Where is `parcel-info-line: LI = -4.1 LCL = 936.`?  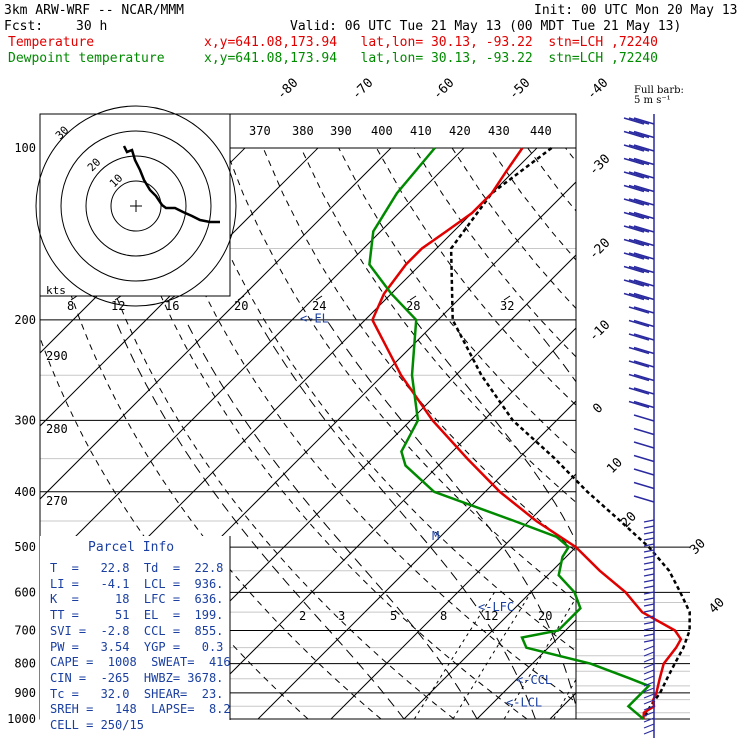 parcel-info-line: LI = -4.1 LCL = 936. is located at coordinates (137, 583).